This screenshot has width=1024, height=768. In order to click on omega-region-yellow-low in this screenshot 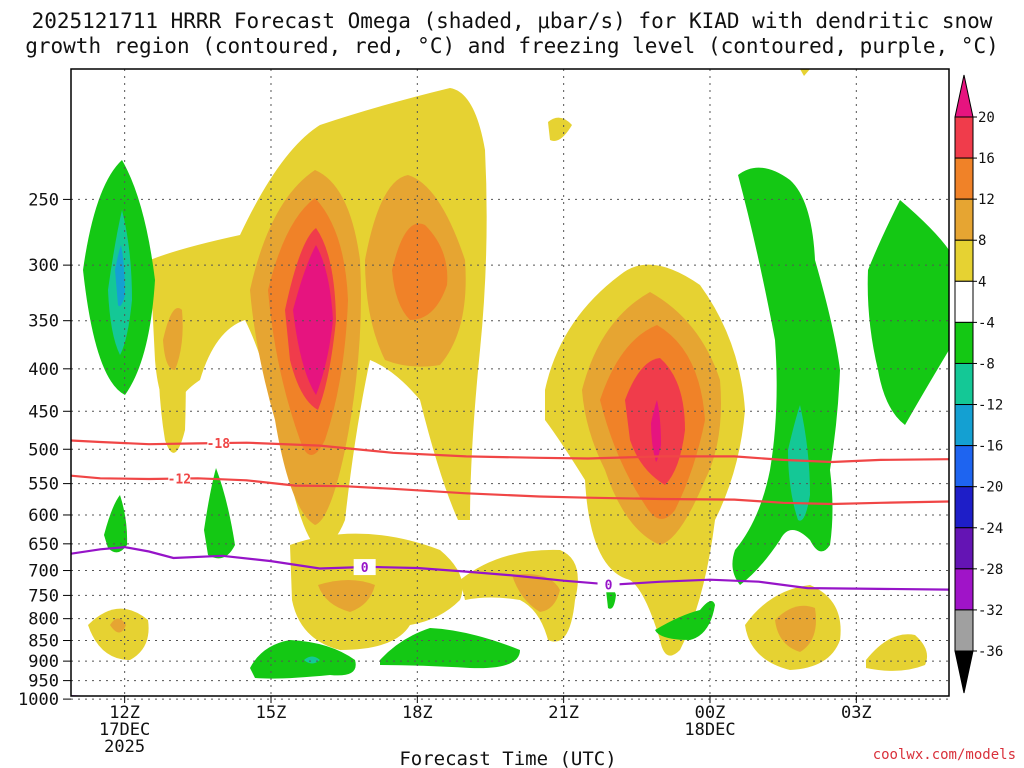, I will do `click(376, 591)`.